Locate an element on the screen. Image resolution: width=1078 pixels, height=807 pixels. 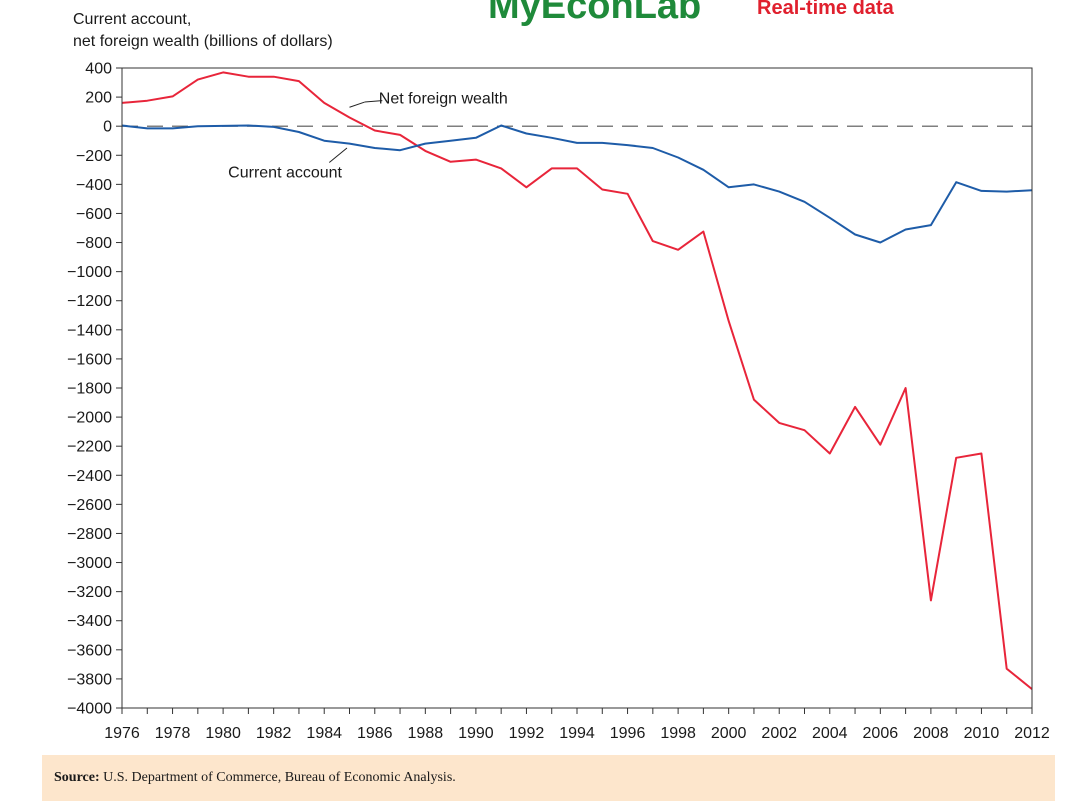
y-tick-label: −3800 is located at coordinates (89, 679).